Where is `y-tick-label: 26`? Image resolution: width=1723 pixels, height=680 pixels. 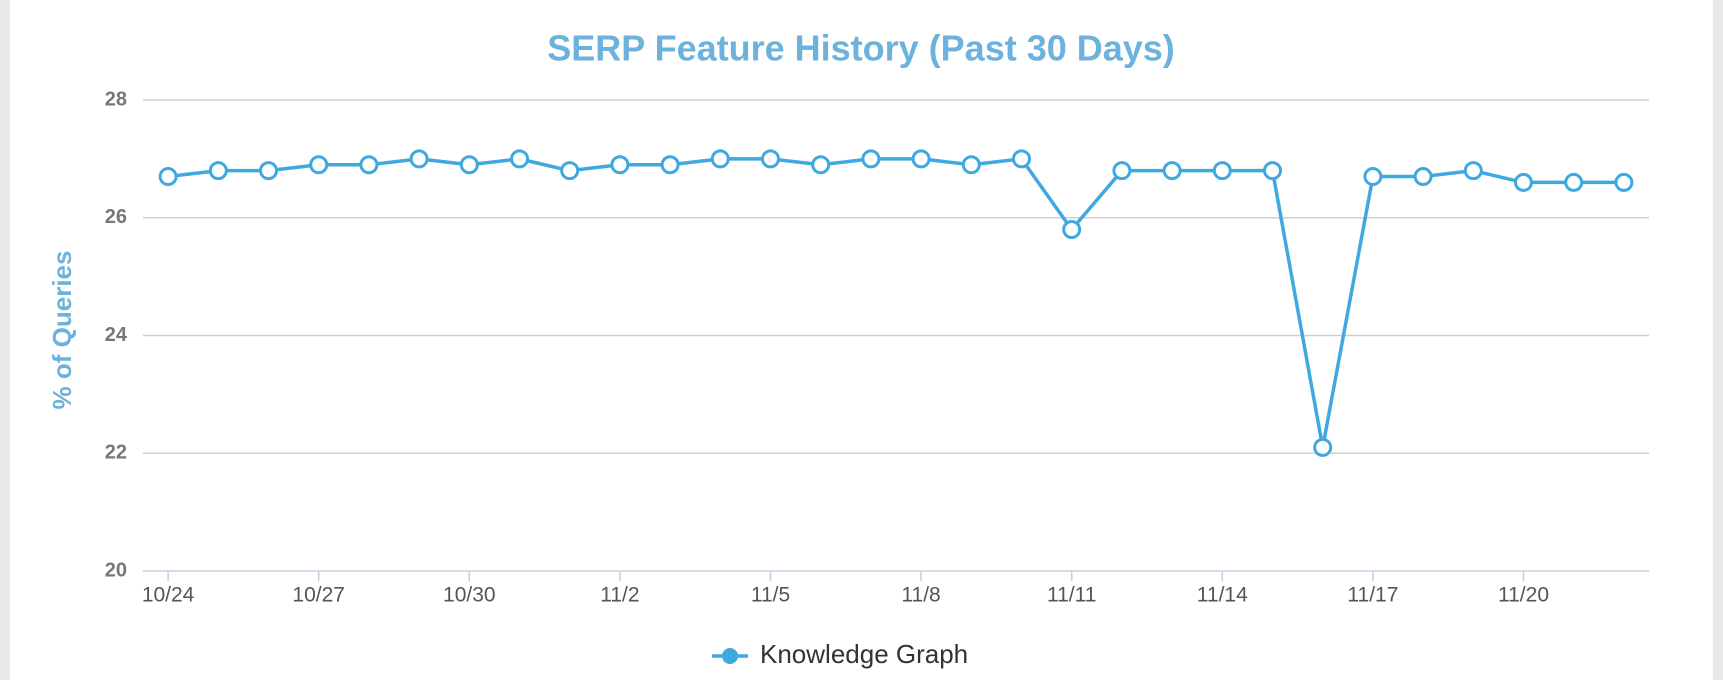
y-tick-label: 26 is located at coordinates (116, 217).